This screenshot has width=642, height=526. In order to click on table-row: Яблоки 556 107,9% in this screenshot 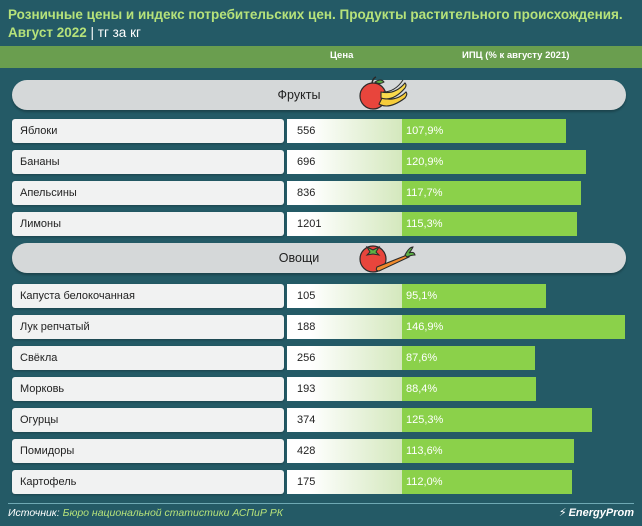, I will do `click(322, 131)`.